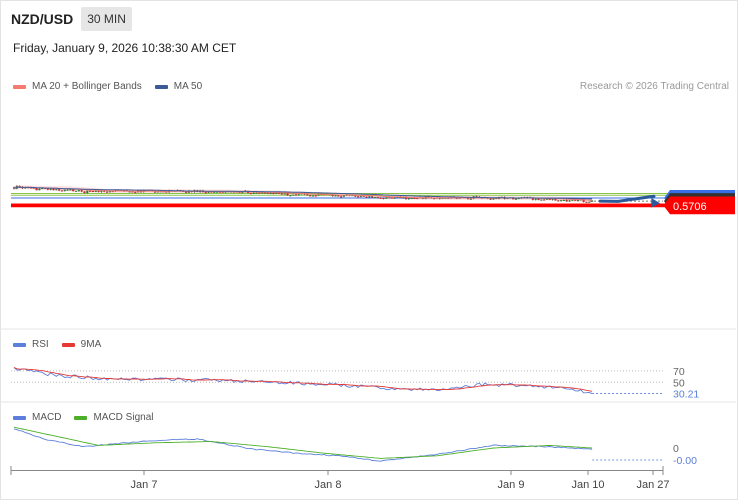 Image resolution: width=738 pixels, height=500 pixels. What do you see at coordinates (328, 485) in the screenshot?
I see `x-axis-tick-label: Jan 8` at bounding box center [328, 485].